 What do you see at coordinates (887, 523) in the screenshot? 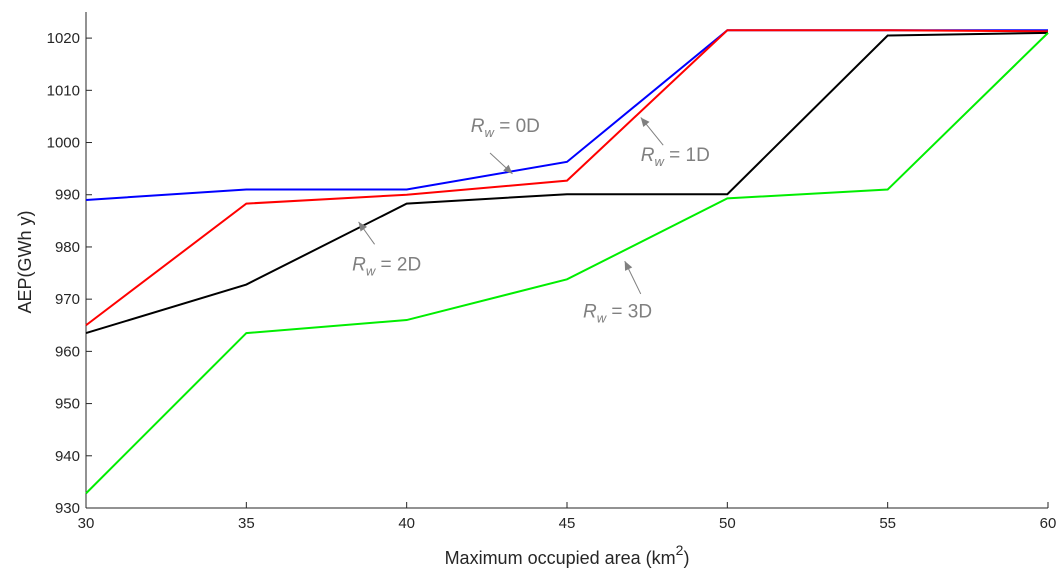
I see `x-tick-label: 55` at bounding box center [887, 523].